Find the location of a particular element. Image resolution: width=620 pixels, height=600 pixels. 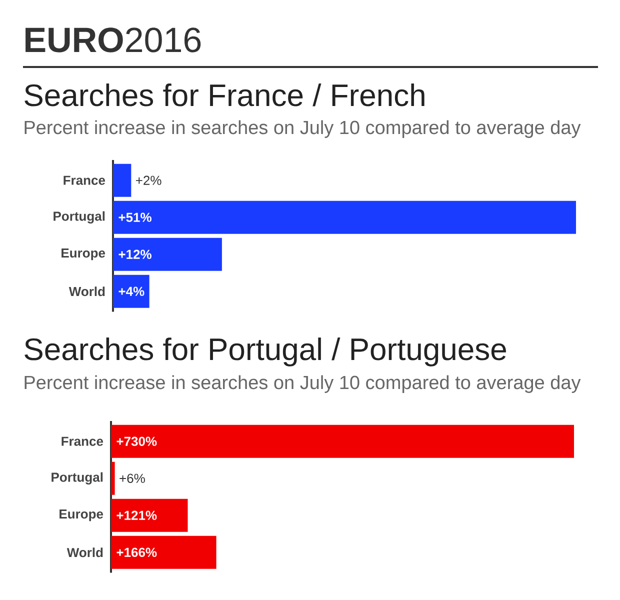

data-label: +166% is located at coordinates (136, 552).